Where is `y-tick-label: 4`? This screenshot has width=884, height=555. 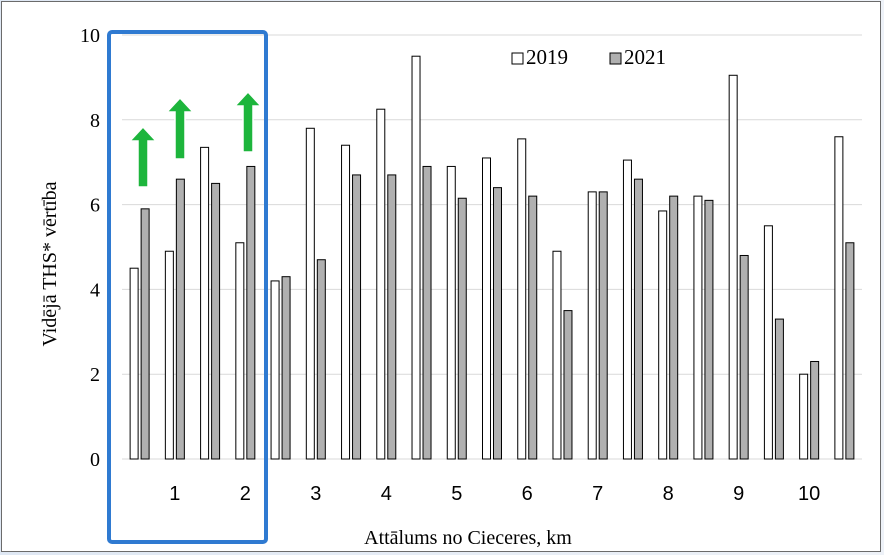
y-tick-label: 4 is located at coordinates (95, 290).